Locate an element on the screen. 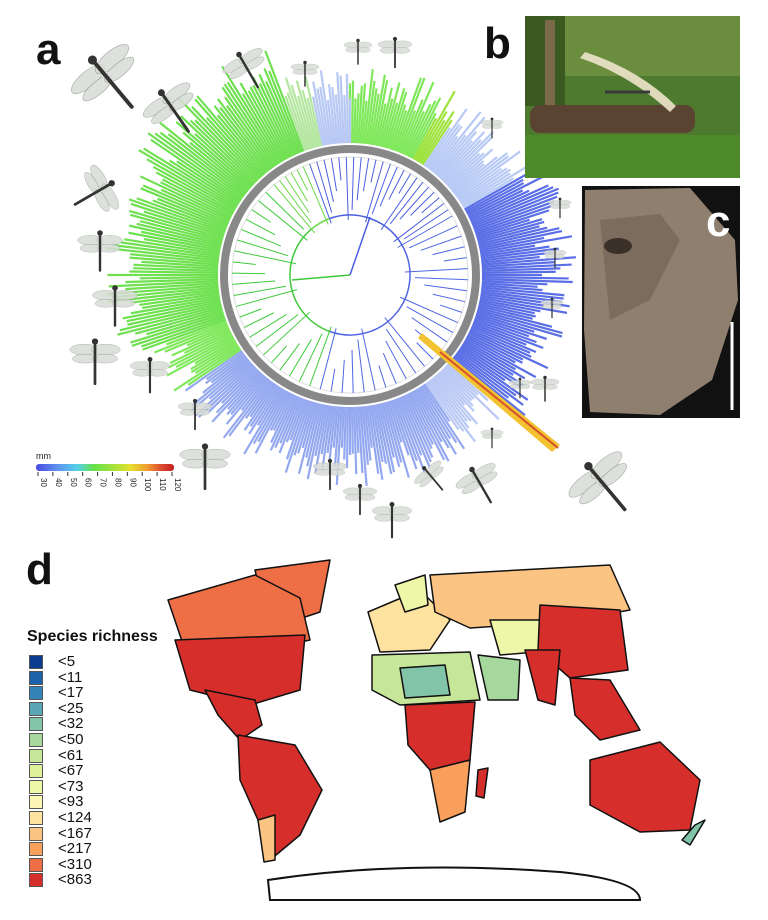 This screenshot has width=768, height=920. scale-tick-label: 110 is located at coordinates (162, 484).